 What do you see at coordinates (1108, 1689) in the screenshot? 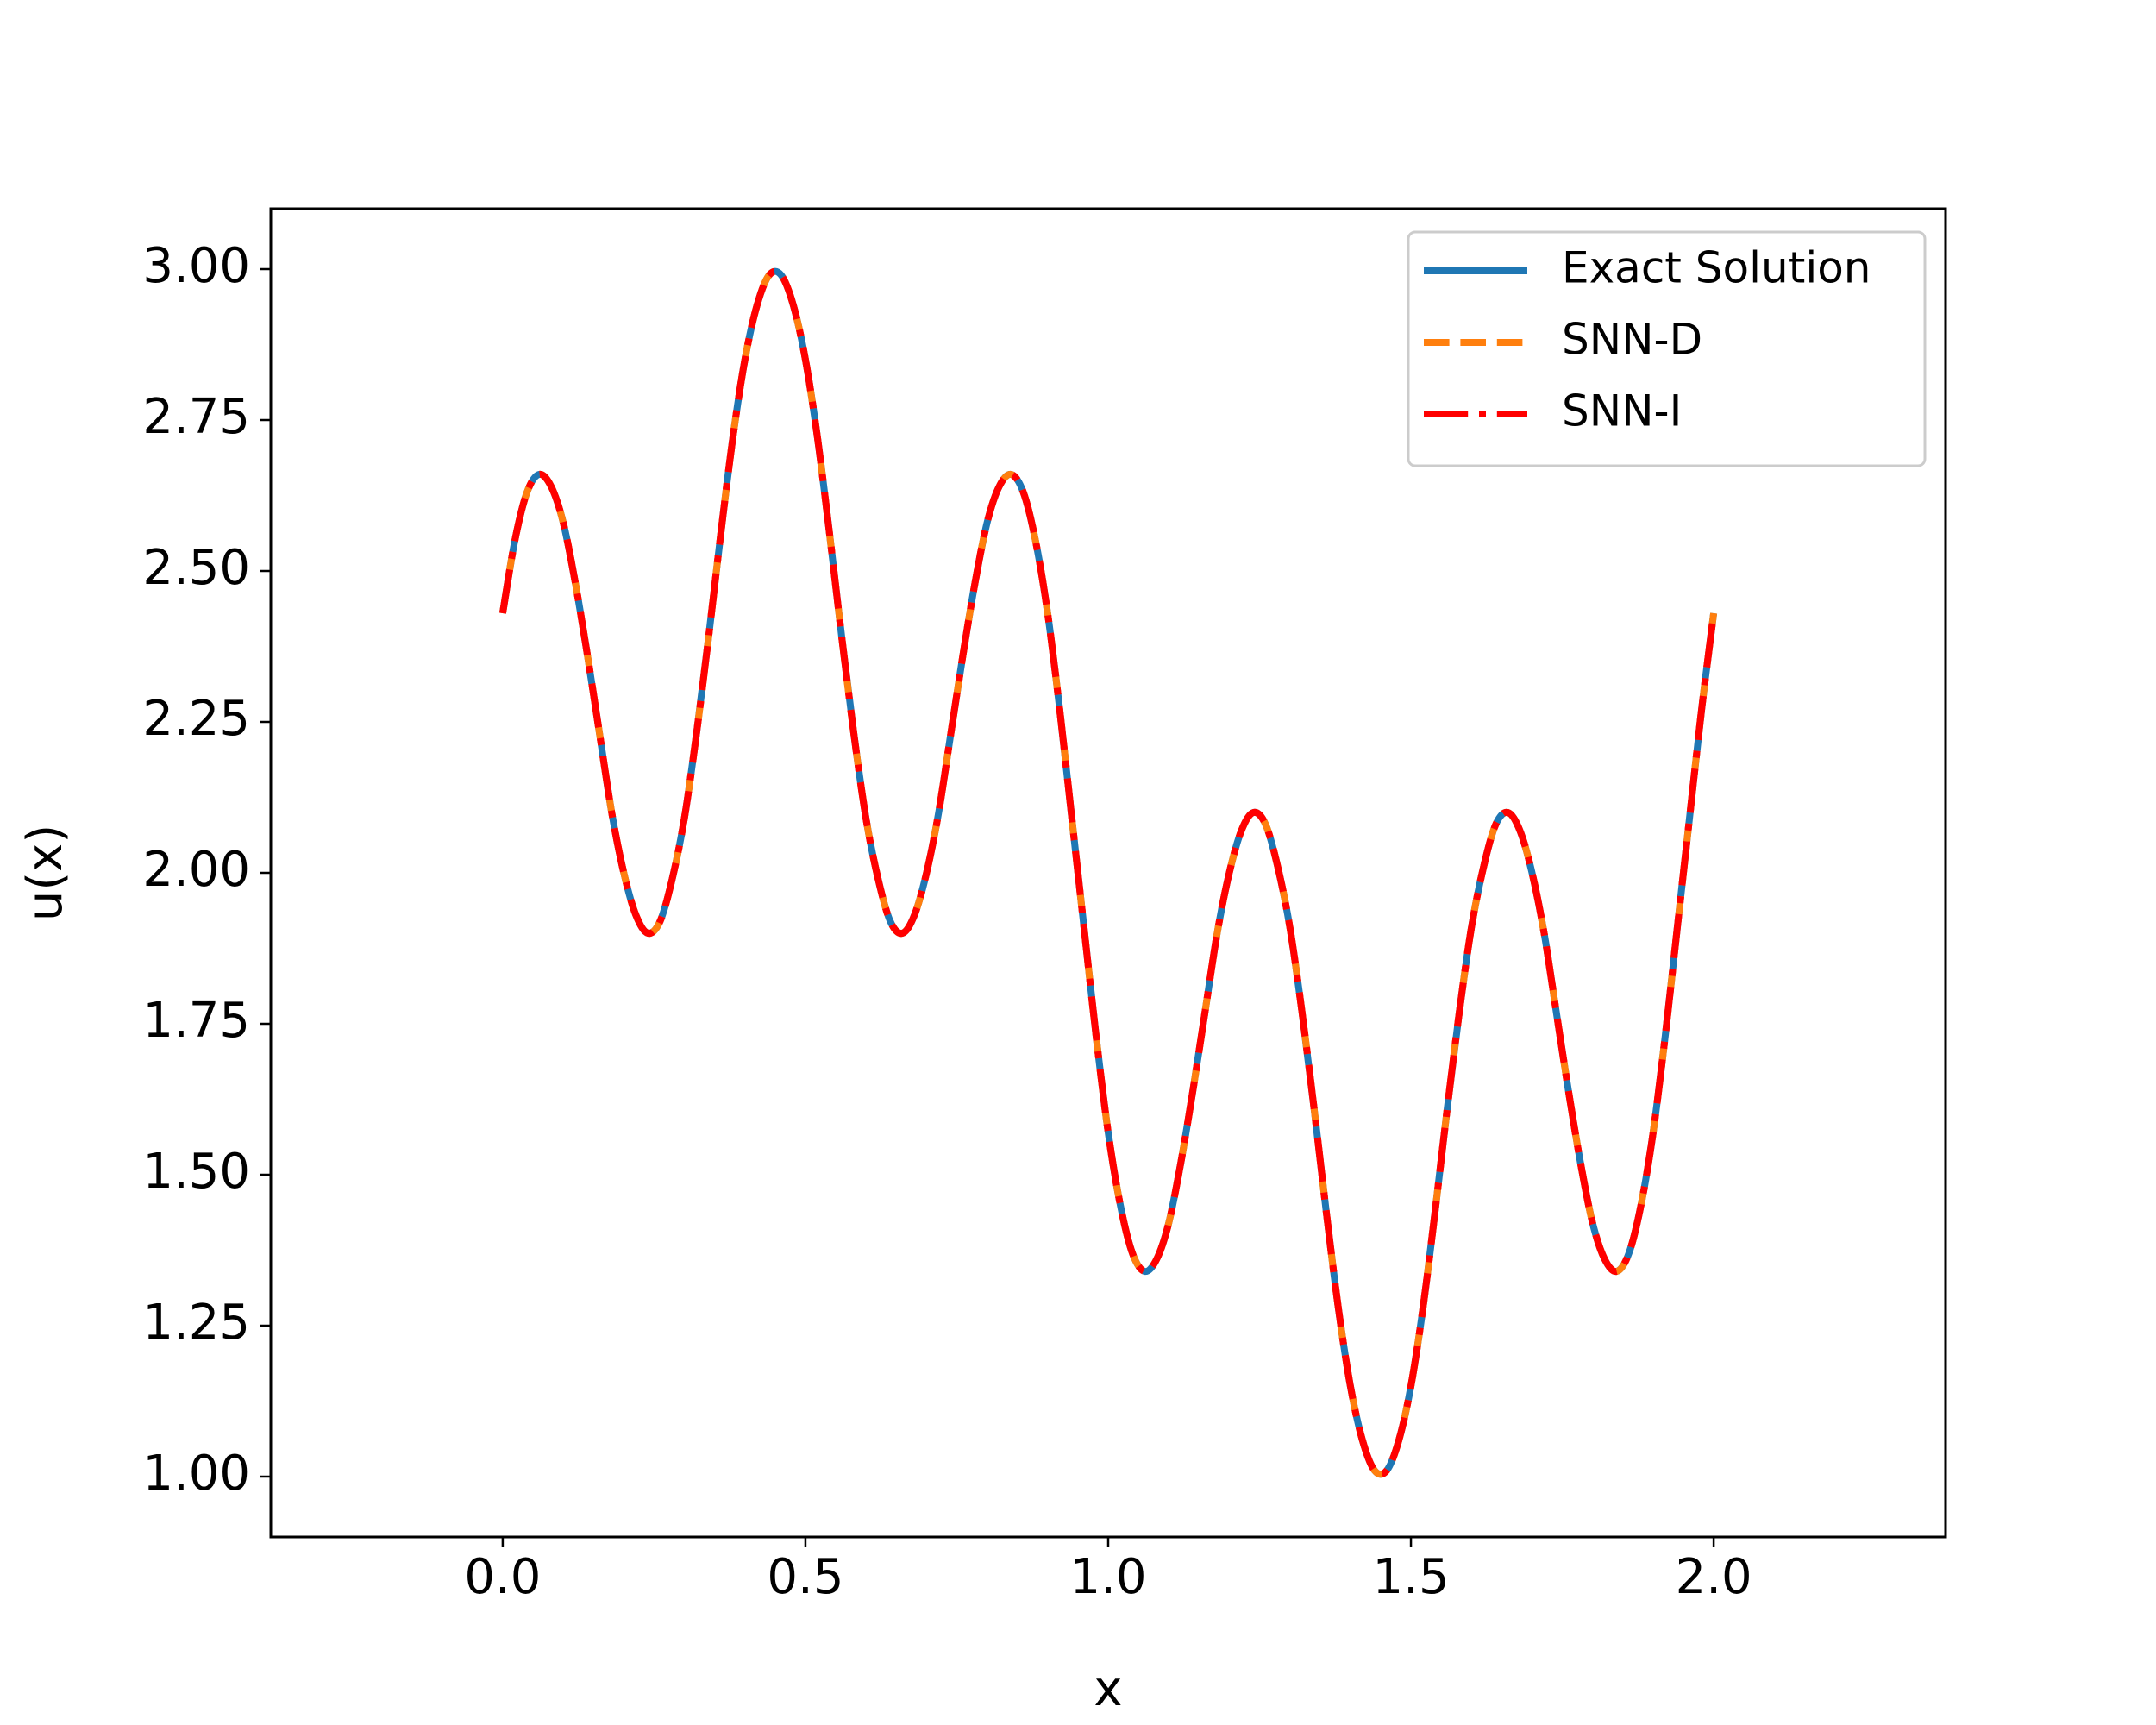
I see `x-axis-label: x` at bounding box center [1108, 1689].